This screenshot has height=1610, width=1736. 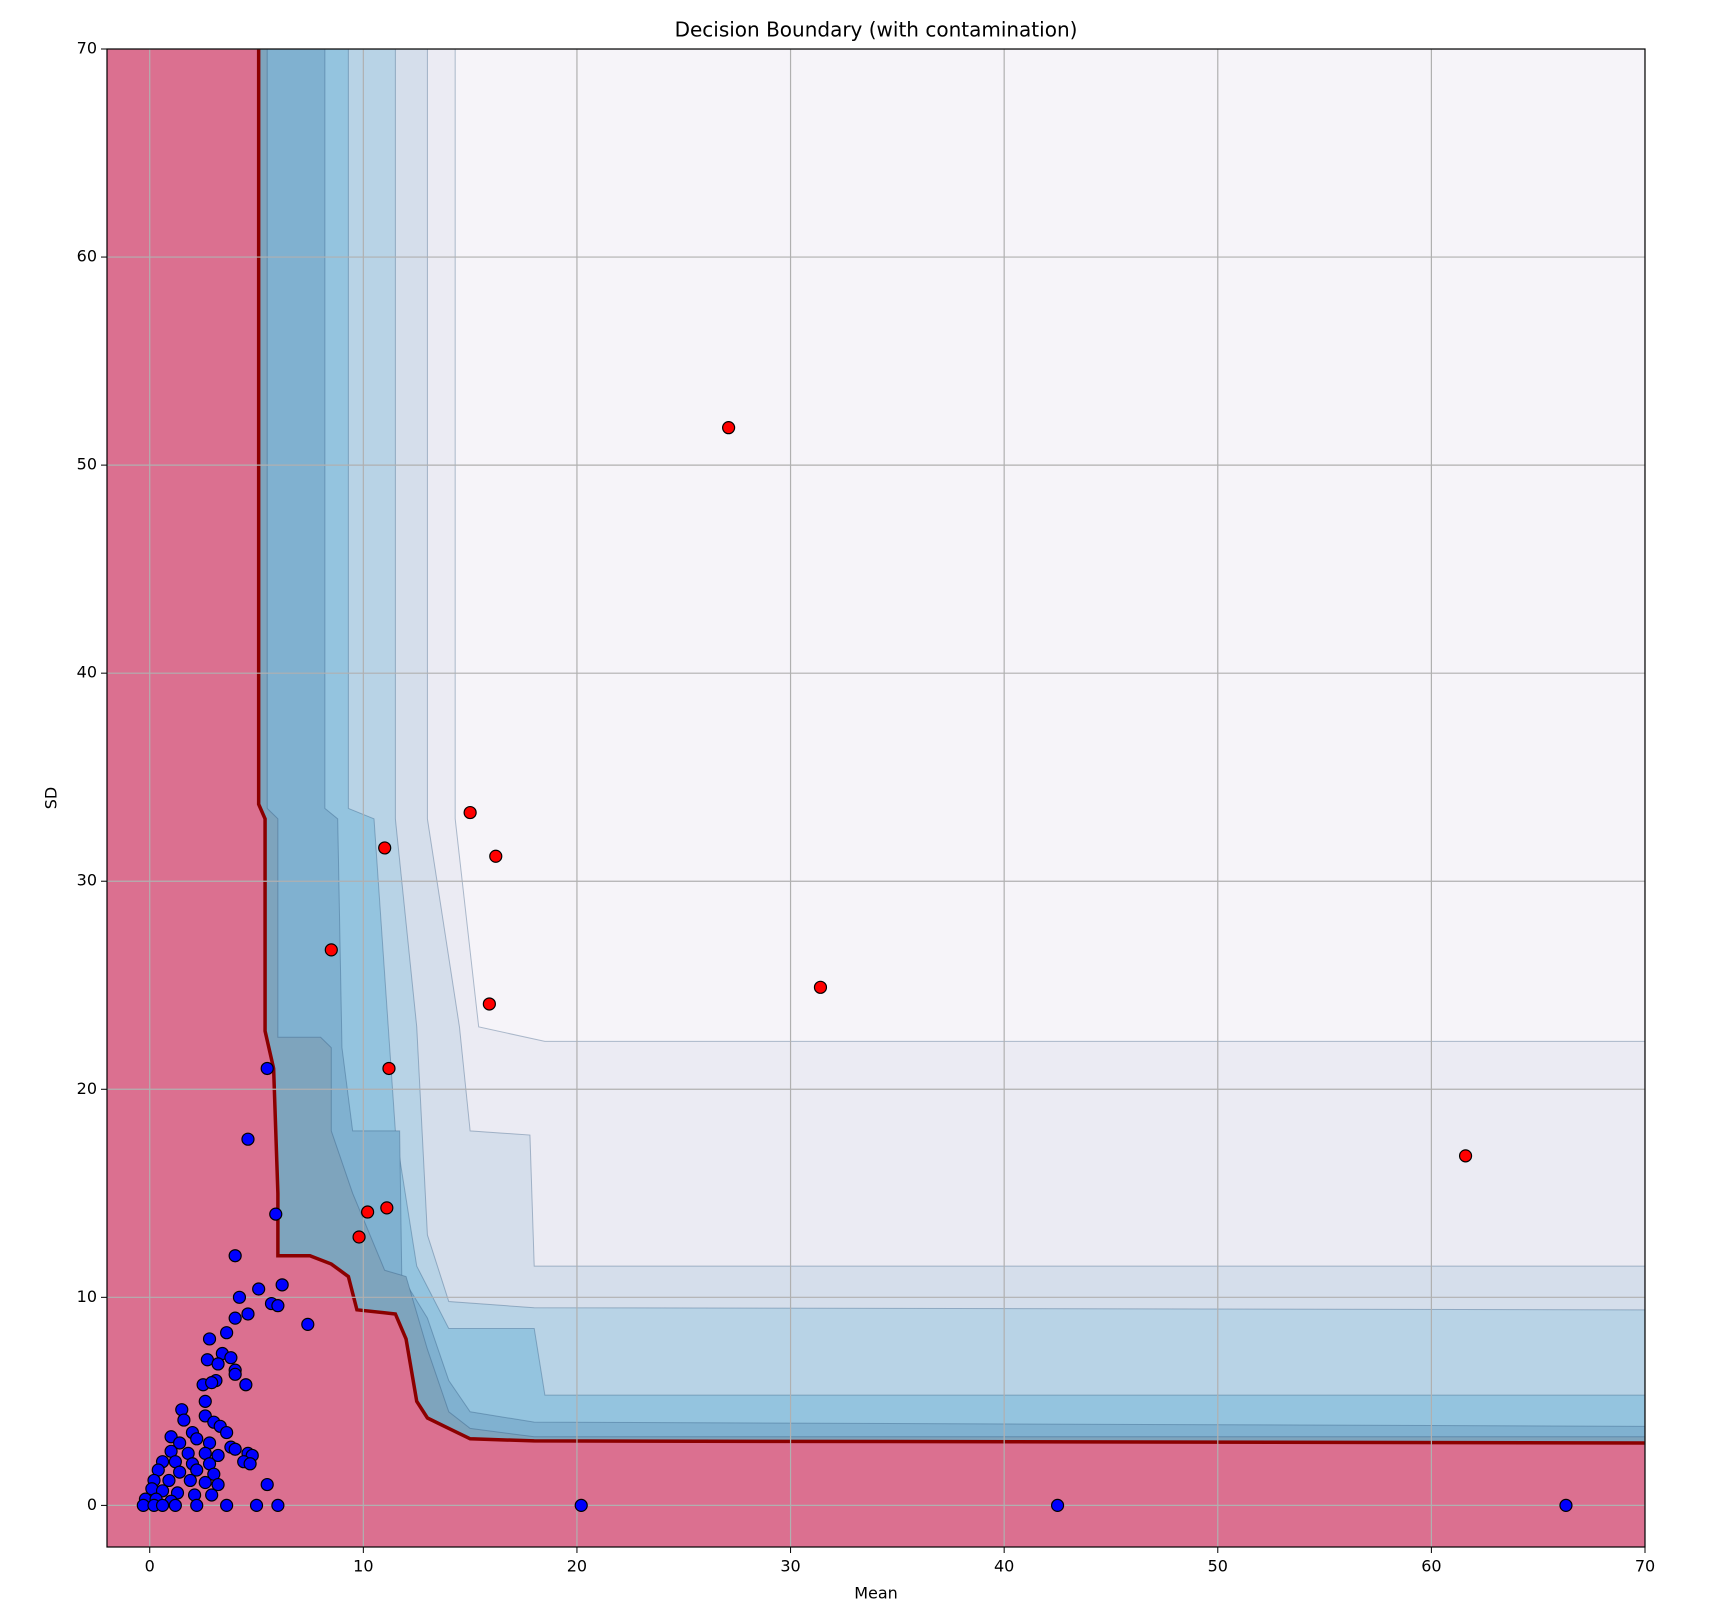 I want to click on y-tick-label: 10, so click(x=87, y=1296).